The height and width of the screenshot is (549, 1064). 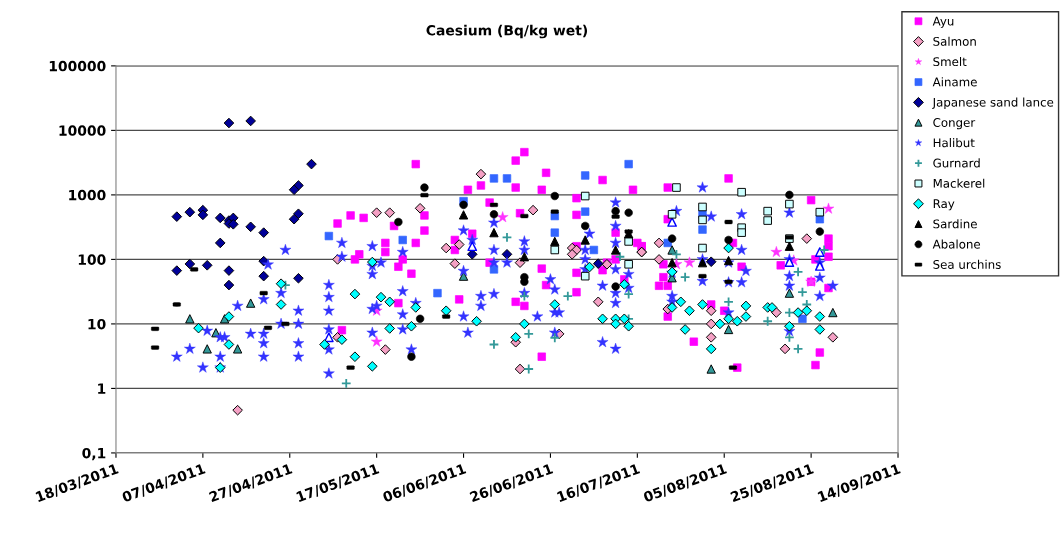 I want to click on legend-label: Salmon, so click(x=954, y=41).